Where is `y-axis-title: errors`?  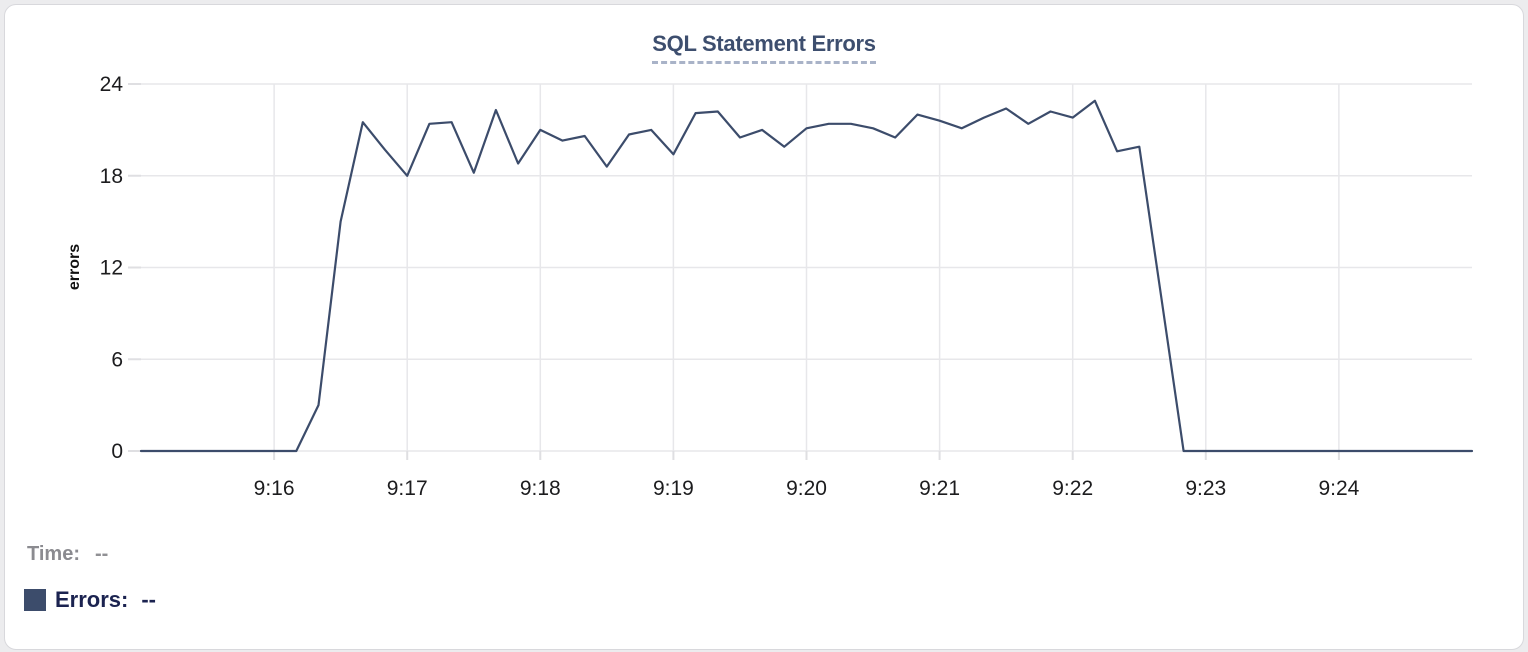
y-axis-title: errors is located at coordinates (74, 267).